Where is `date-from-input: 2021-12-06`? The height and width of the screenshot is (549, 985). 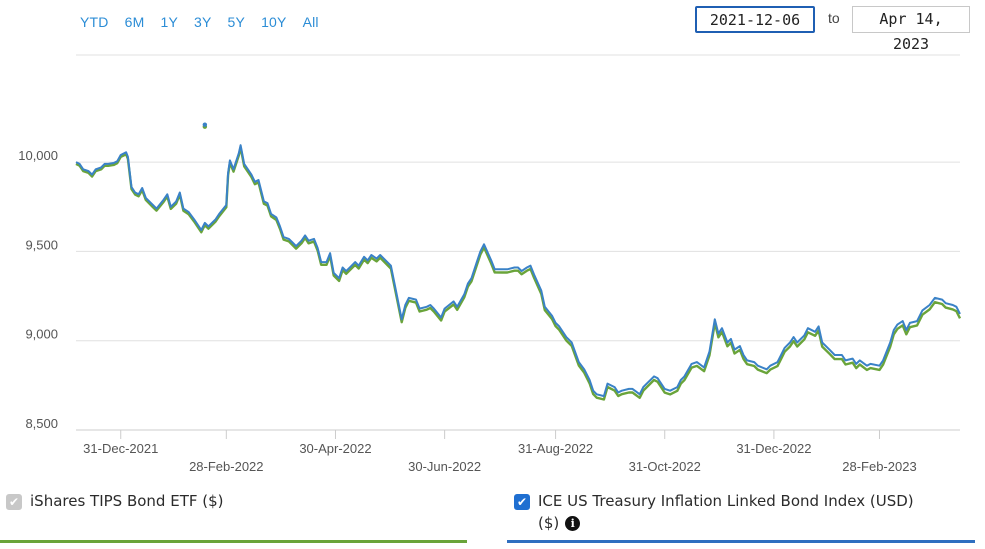
date-from-input: 2021-12-06 is located at coordinates (755, 19).